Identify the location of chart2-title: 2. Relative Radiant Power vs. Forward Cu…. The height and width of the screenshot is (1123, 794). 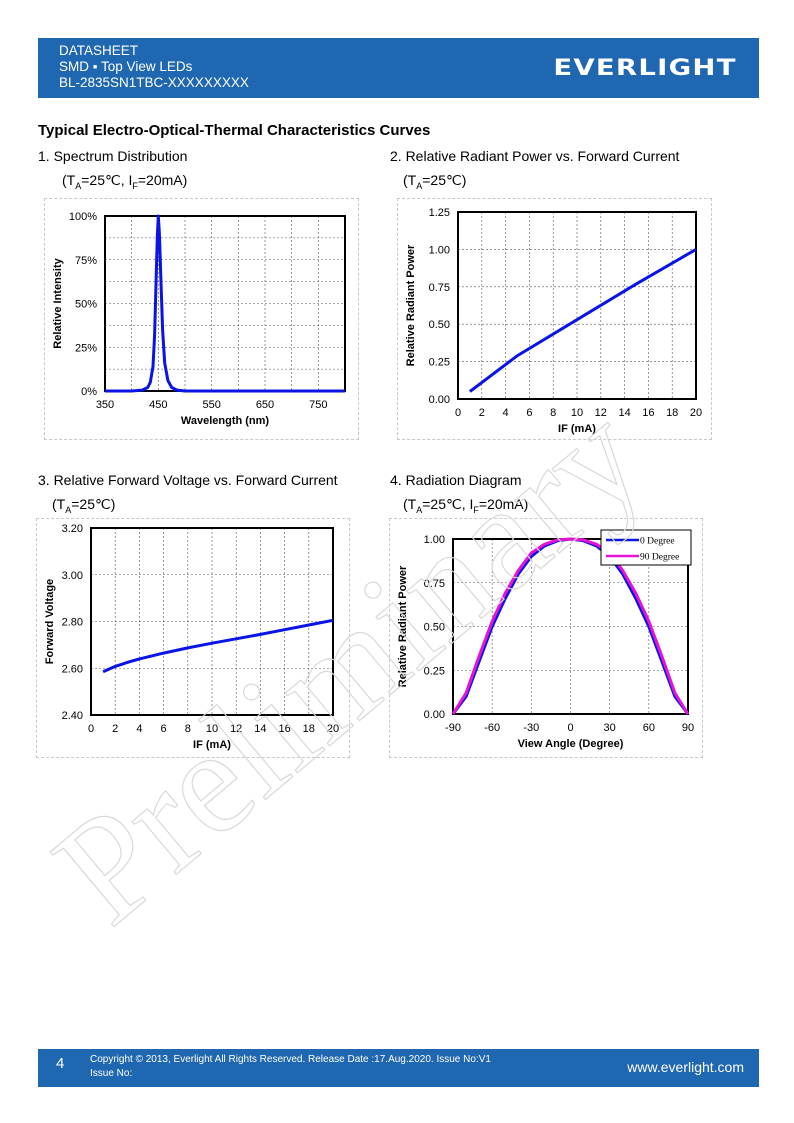
(535, 156).